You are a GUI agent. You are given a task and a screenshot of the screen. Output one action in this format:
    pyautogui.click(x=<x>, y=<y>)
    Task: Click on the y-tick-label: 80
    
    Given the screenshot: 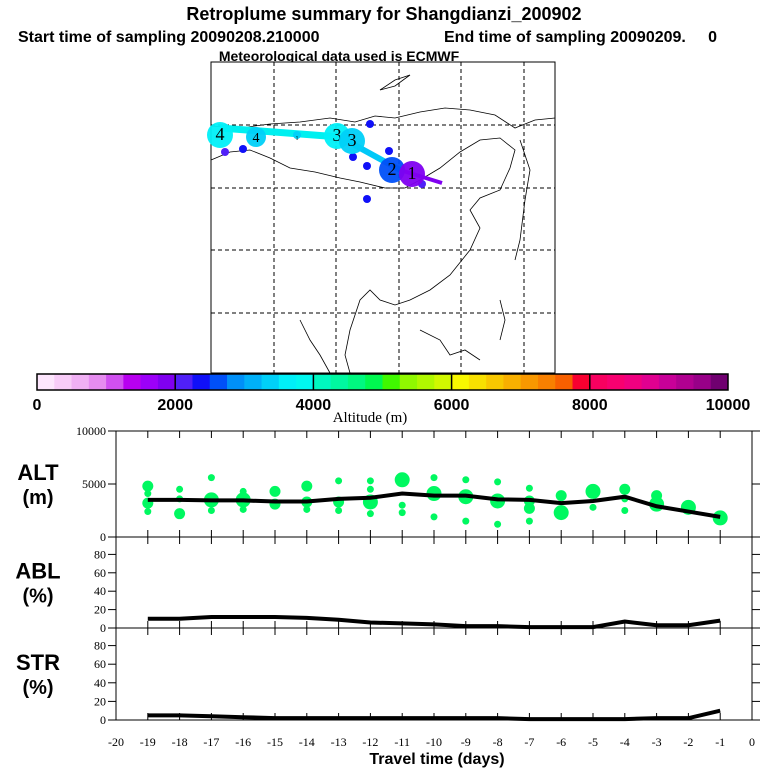 What is the action you would take?
    pyautogui.click(x=100, y=646)
    